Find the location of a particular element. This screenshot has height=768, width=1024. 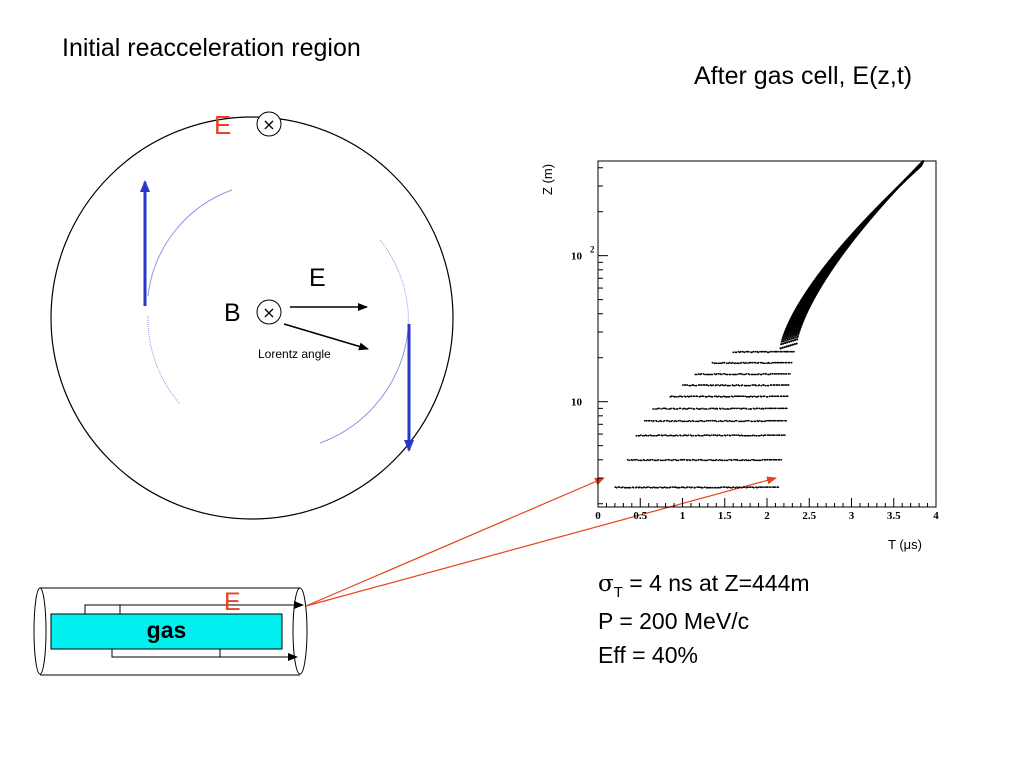

cross-circle-icon-top is located at coordinates (269, 124).